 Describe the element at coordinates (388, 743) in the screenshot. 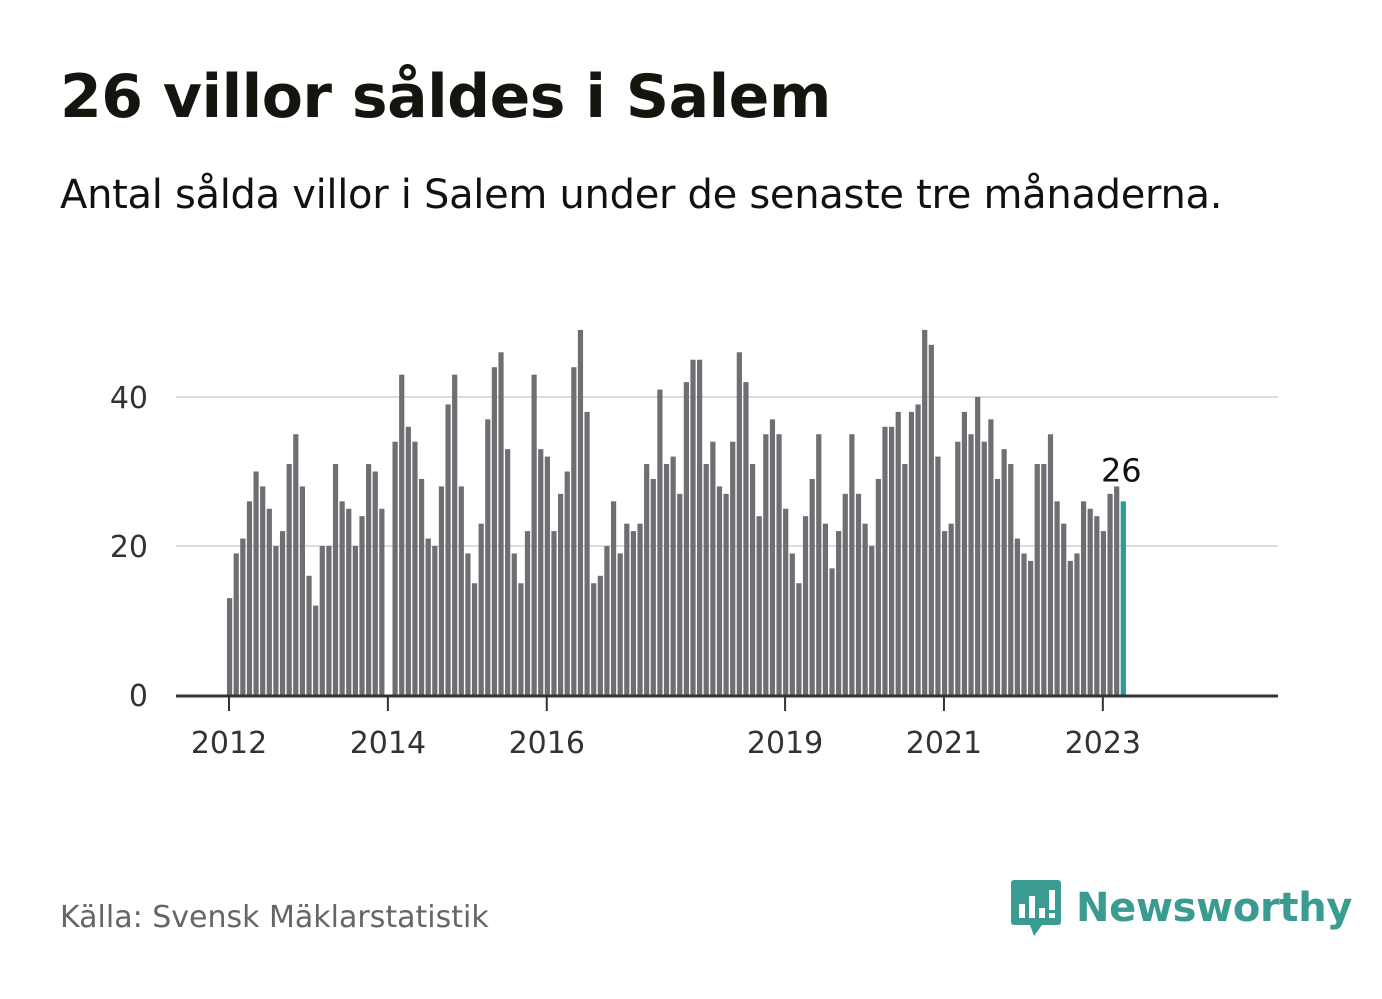

I see `x-tick-label: 2014` at that location.